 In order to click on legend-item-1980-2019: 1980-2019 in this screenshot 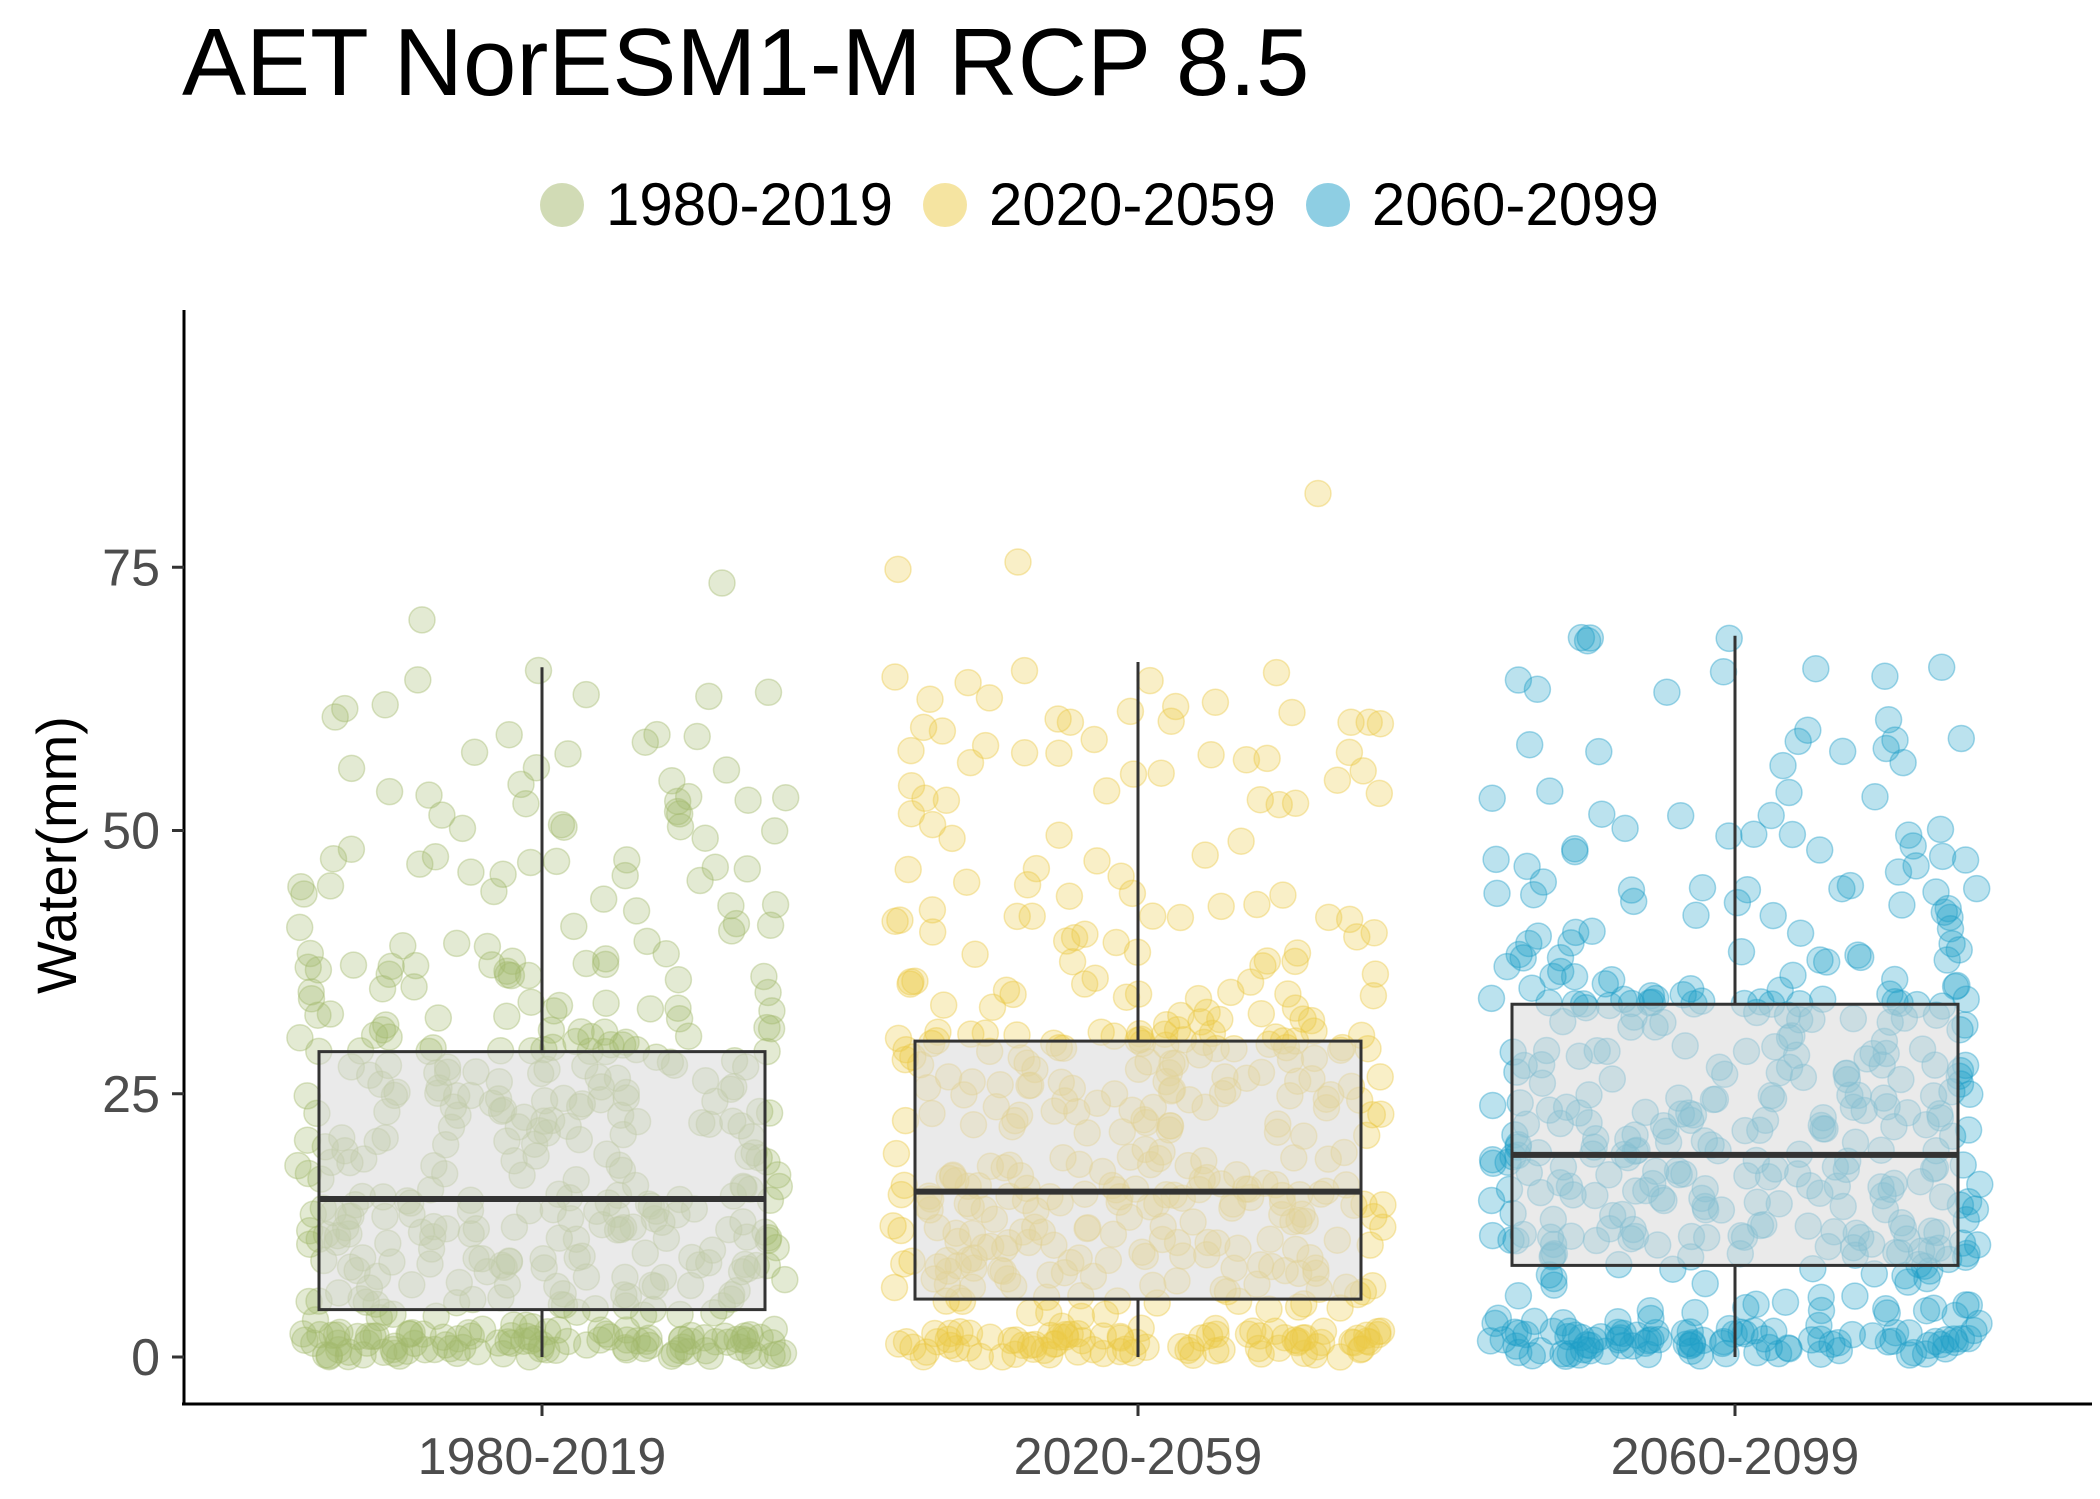, I will do `click(716, 205)`.